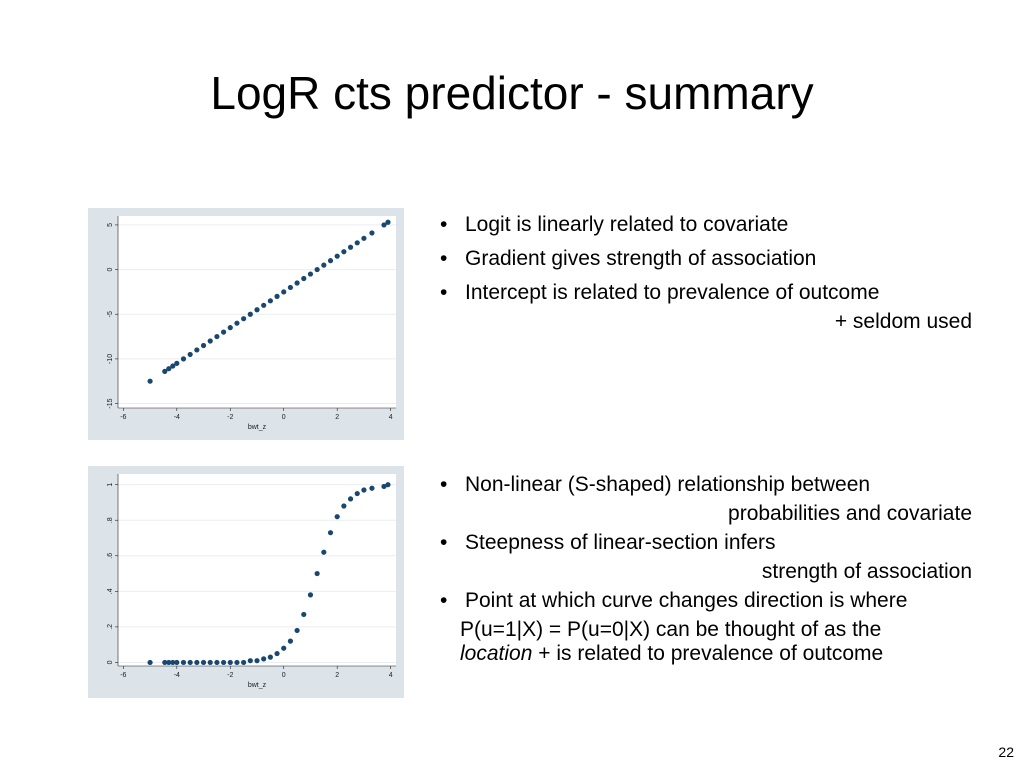  What do you see at coordinates (512, 93) in the screenshot?
I see `slide-title: LogR cts predictor - summary` at bounding box center [512, 93].